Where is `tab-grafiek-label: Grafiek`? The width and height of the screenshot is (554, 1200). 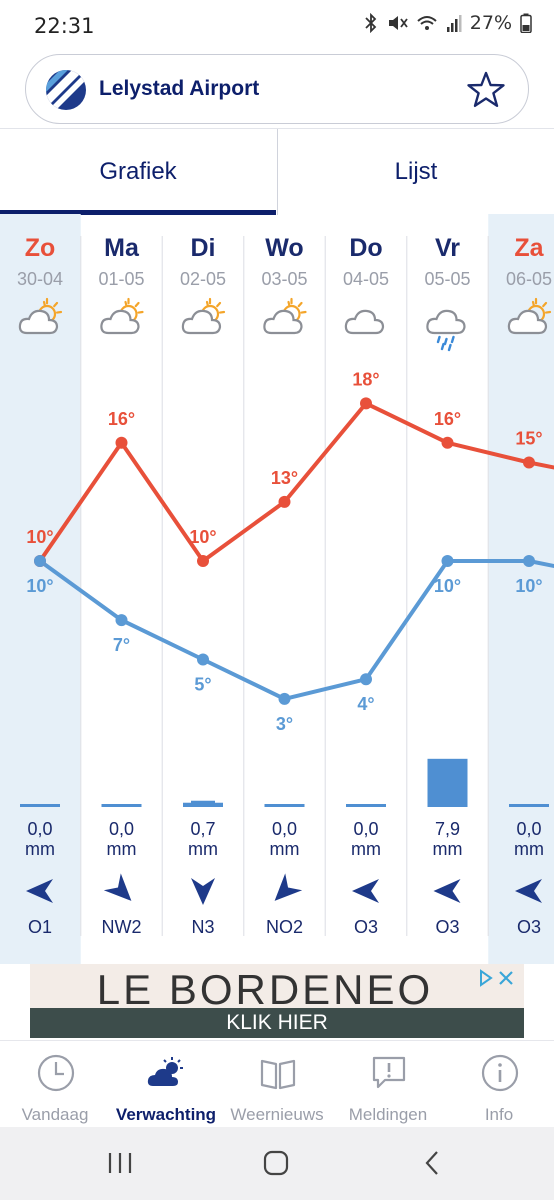 tab-grafiek-label: Grafiek is located at coordinates (138, 171).